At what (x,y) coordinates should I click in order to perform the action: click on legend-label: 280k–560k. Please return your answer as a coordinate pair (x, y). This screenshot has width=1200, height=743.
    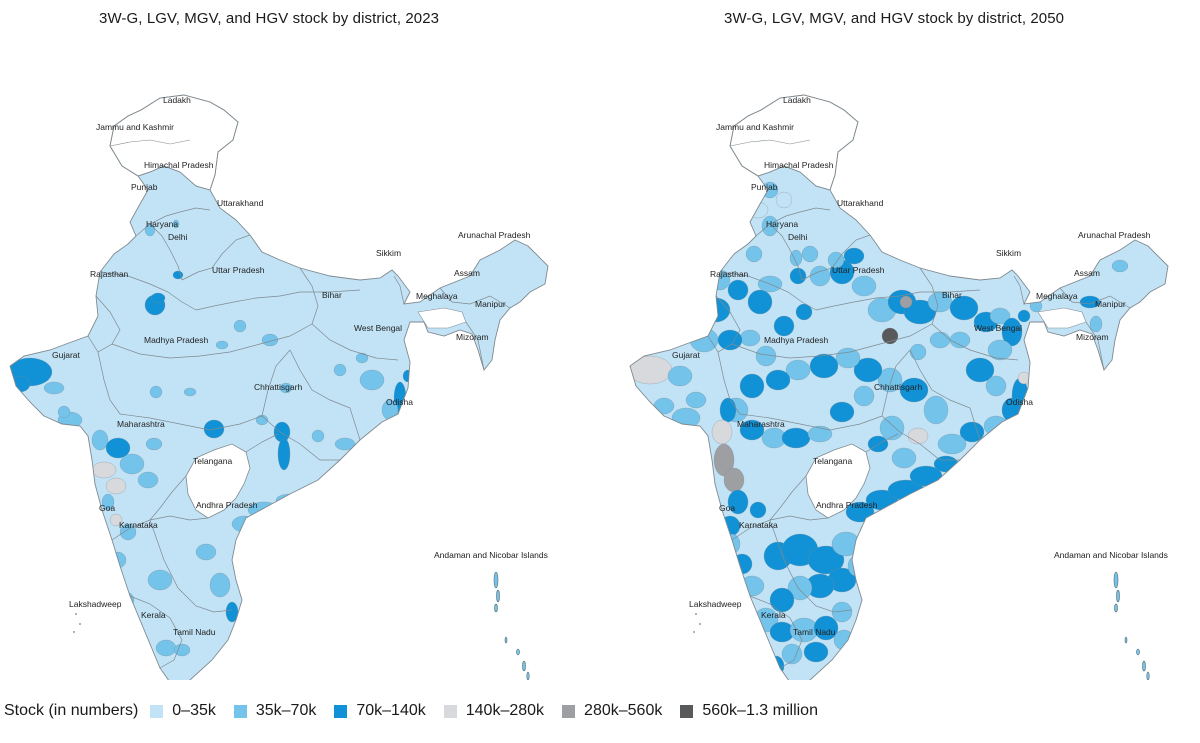
    Looking at the image, I should click on (623, 710).